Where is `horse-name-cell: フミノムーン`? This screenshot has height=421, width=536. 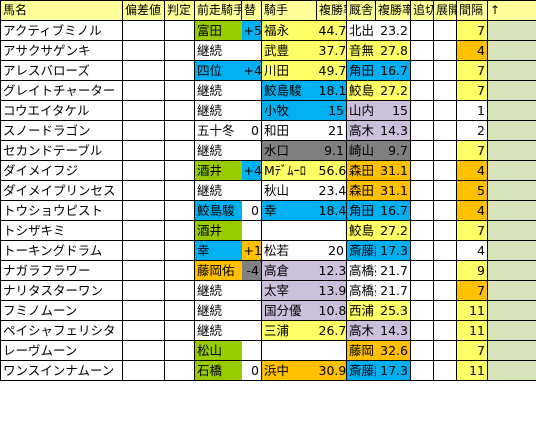 horse-name-cell: フミノムーン is located at coordinates (61, 310).